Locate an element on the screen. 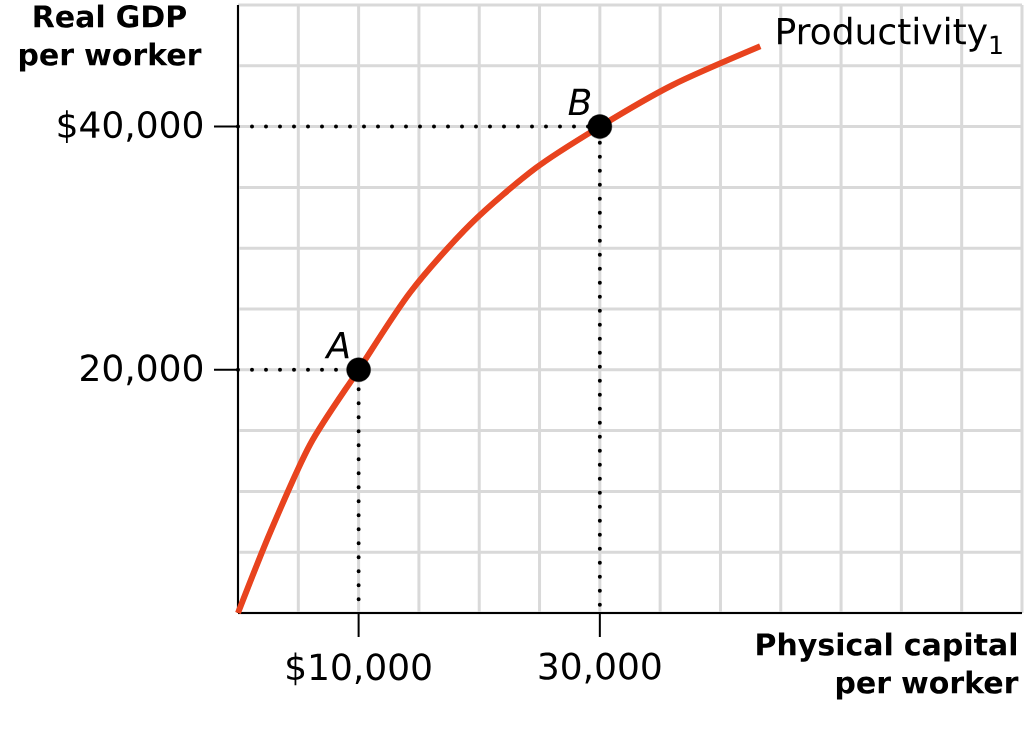  x-tick-label: 30,000 is located at coordinates (600, 668).